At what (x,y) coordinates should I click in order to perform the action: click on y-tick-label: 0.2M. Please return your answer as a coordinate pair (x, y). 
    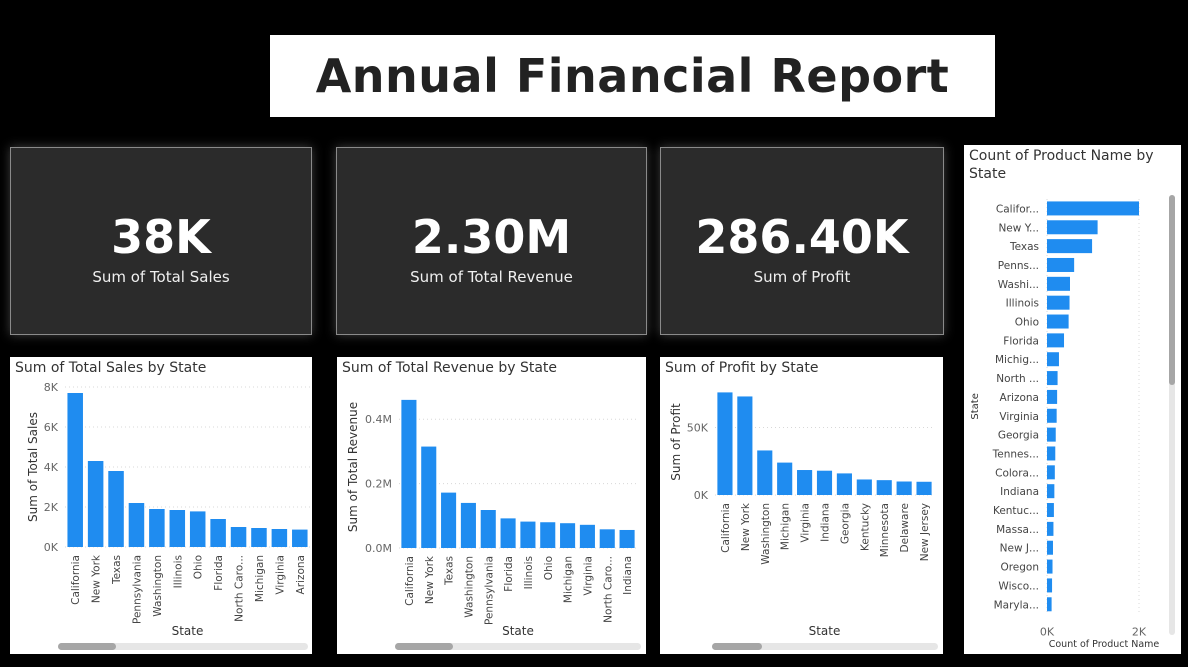
    Looking at the image, I should click on (378, 484).